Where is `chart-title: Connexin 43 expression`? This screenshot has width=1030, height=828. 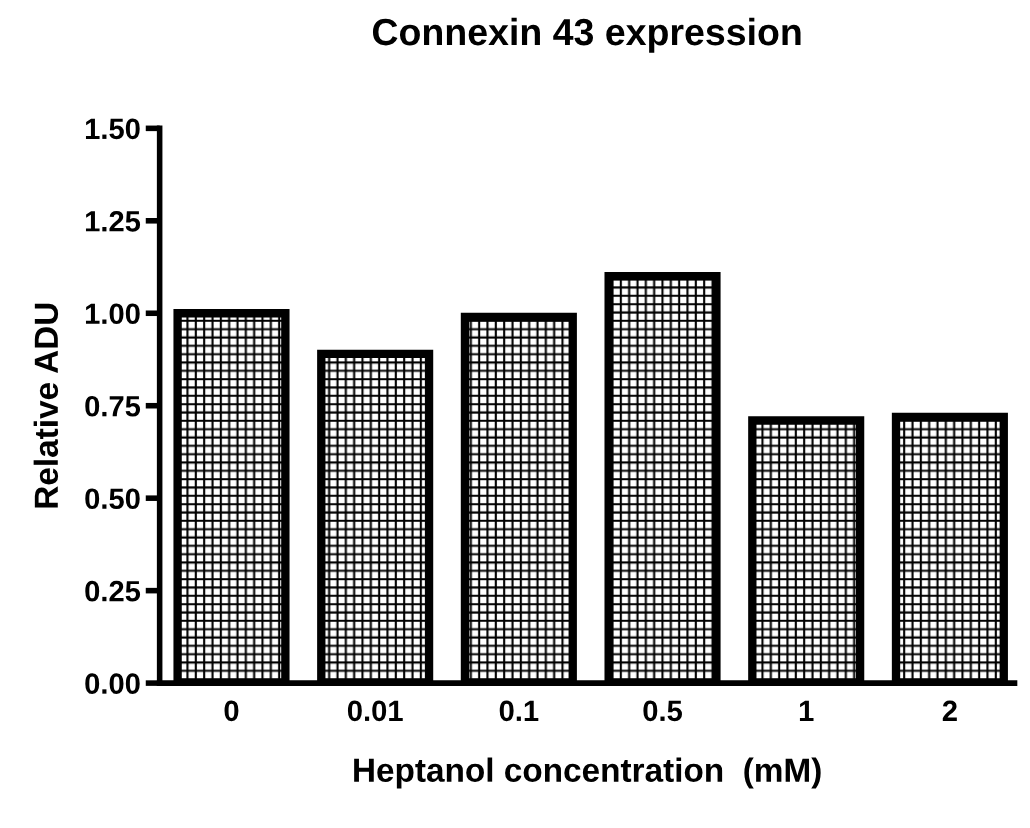
chart-title: Connexin 43 expression is located at coordinates (586, 35).